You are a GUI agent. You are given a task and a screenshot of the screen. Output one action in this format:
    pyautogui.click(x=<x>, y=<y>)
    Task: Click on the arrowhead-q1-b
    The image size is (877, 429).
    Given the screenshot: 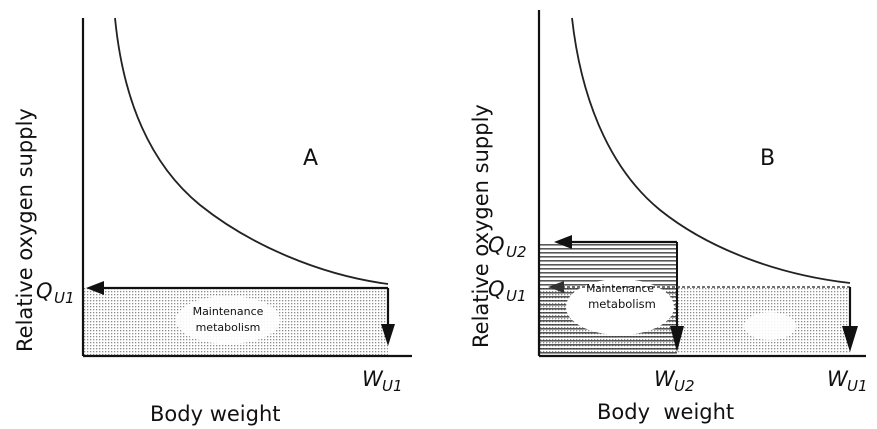 What is the action you would take?
    pyautogui.click(x=556, y=287)
    